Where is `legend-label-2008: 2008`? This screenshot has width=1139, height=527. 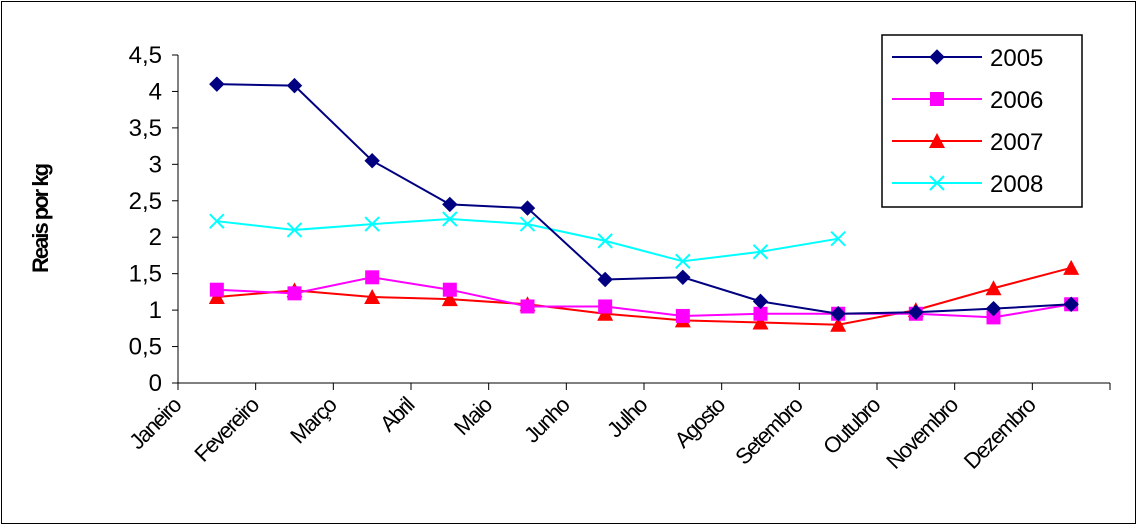
legend-label-2008: 2008 is located at coordinates (1016, 184).